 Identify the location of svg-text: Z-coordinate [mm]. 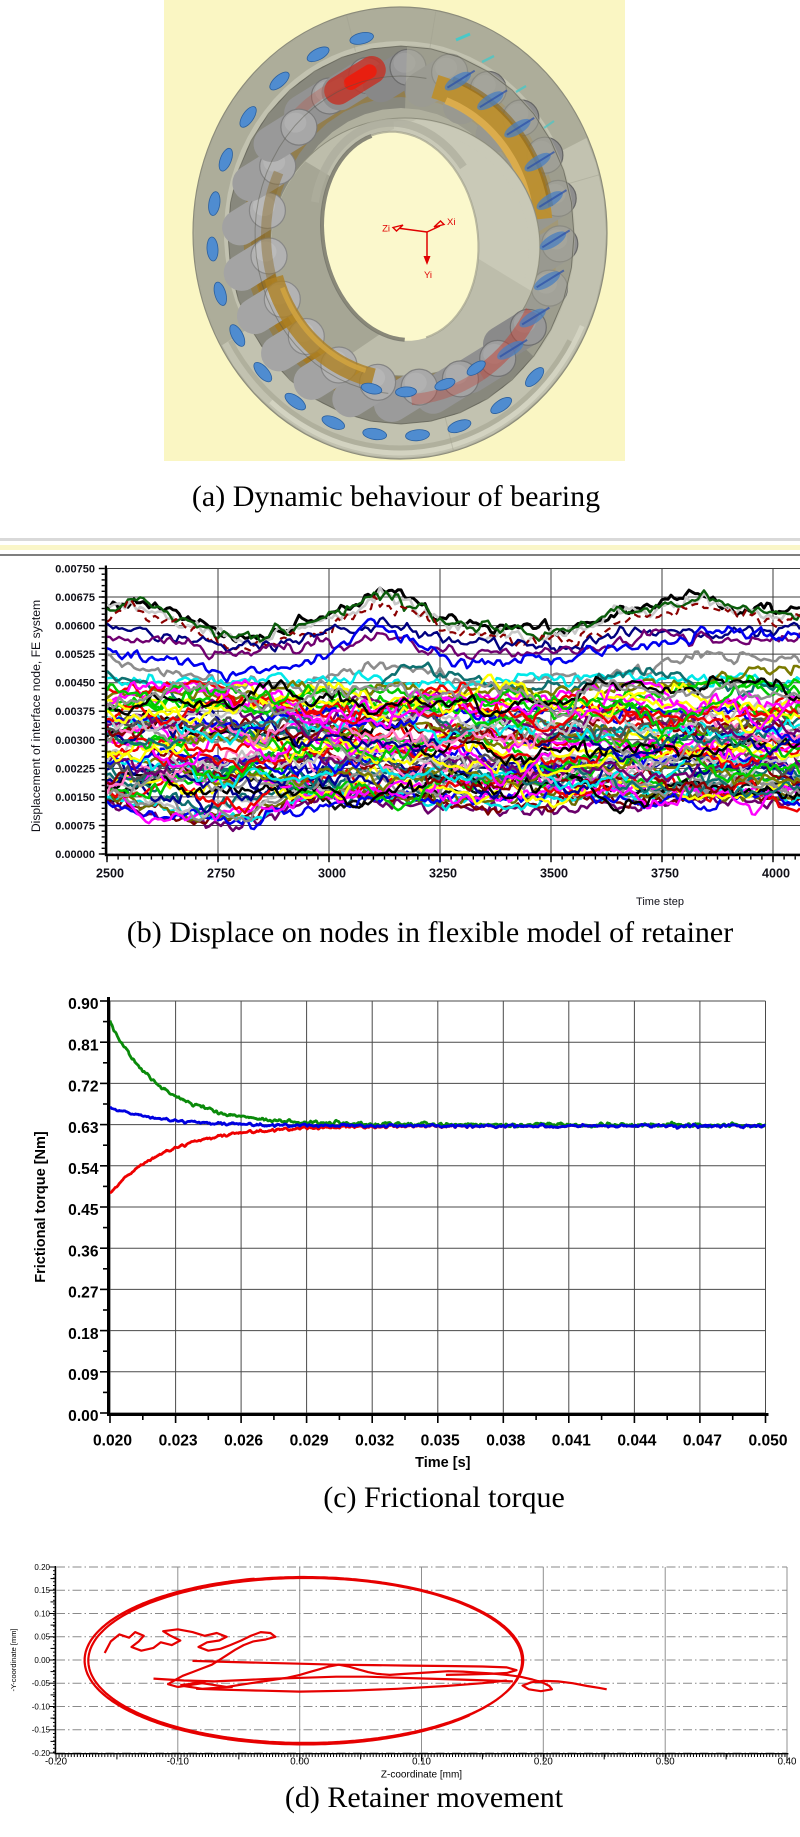
(421, 1775).